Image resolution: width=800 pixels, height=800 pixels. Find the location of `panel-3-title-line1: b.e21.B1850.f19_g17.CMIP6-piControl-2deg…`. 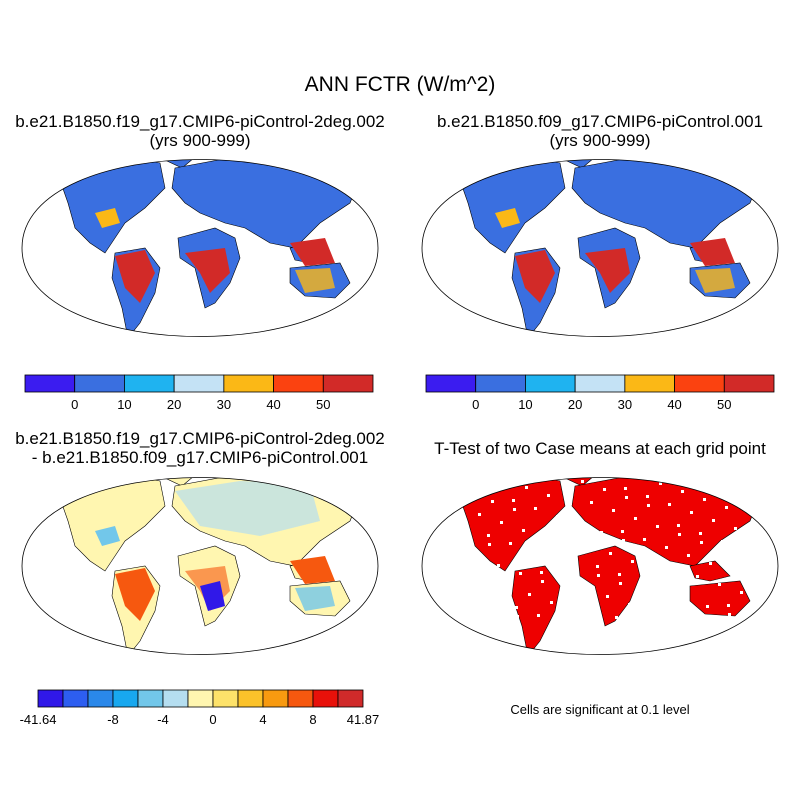

panel-3-title-line1: b.e21.B1850.f19_g17.CMIP6-piControl-2deg… is located at coordinates (200, 438).